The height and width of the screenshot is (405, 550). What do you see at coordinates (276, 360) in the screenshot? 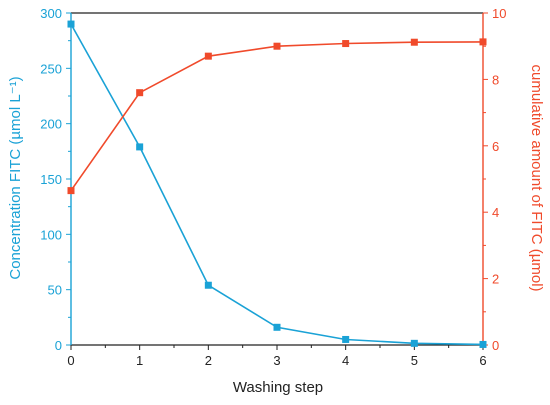
I see `x-tick-label: 3` at bounding box center [276, 360].